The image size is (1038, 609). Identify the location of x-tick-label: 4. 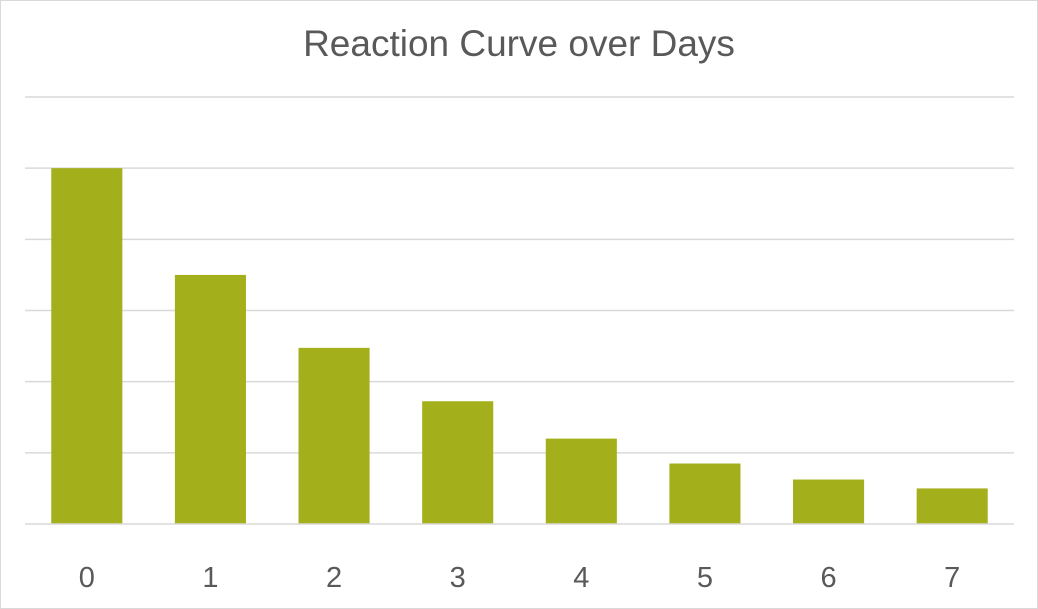
(581, 578).